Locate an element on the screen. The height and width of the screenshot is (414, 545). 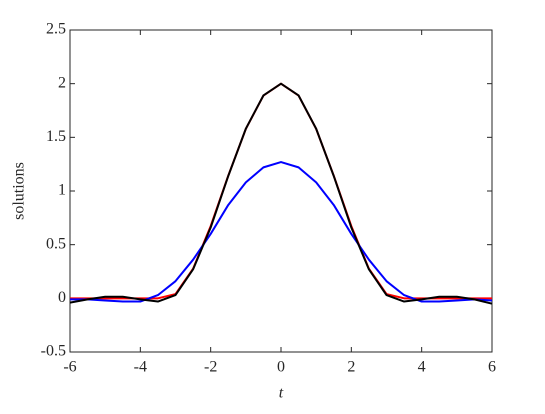
x-tick-label: -4 is located at coordinates (140, 367).